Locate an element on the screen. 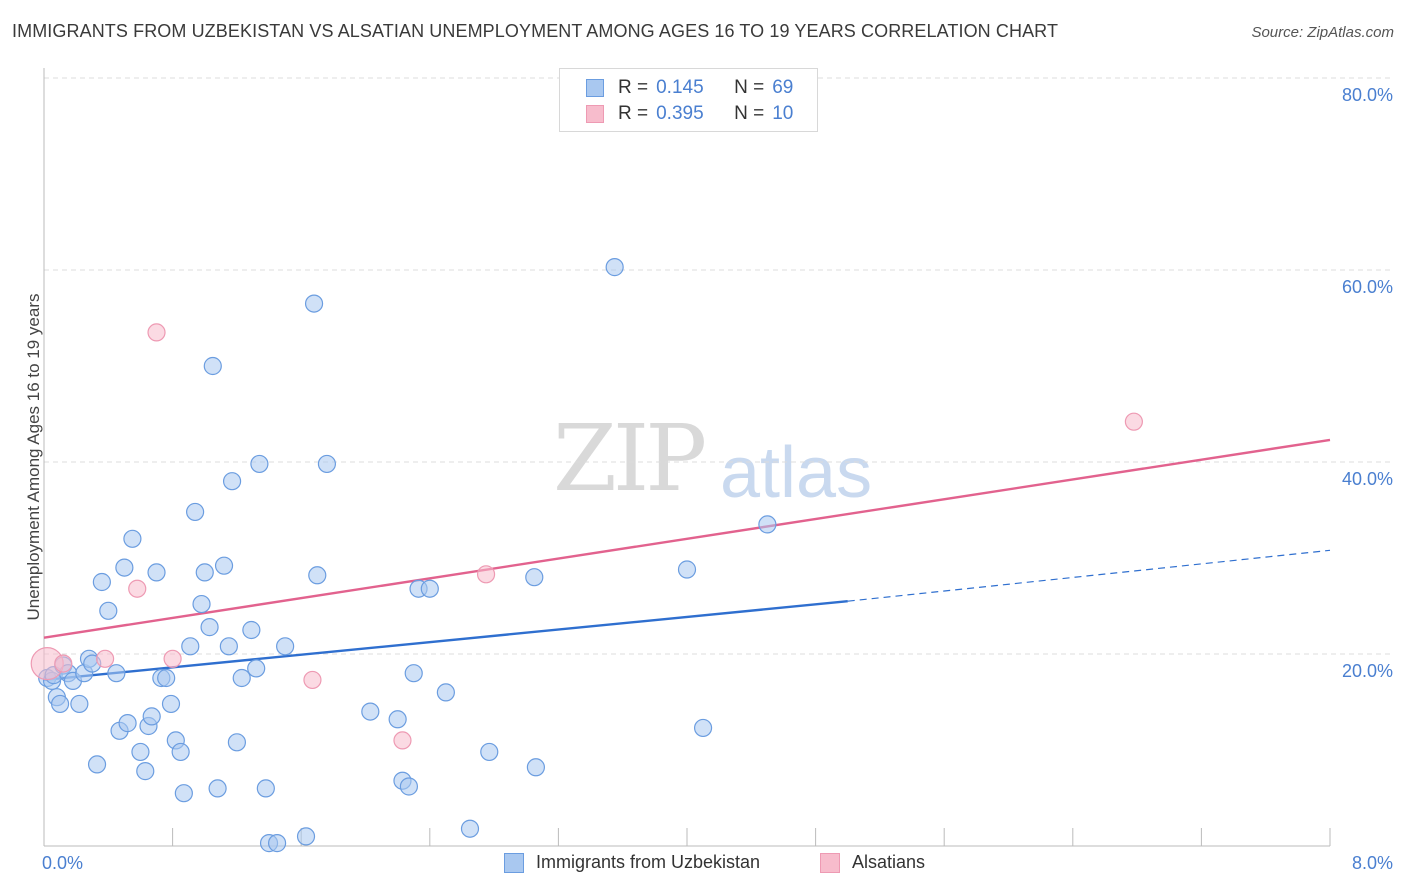  watermark-zip: ZIP is located at coordinates (630, 458).